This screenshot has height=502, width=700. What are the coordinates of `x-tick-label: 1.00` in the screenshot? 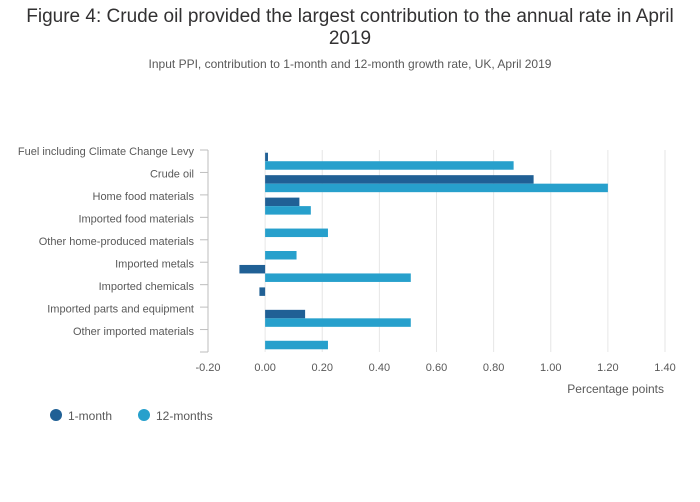 It's located at (550, 368).